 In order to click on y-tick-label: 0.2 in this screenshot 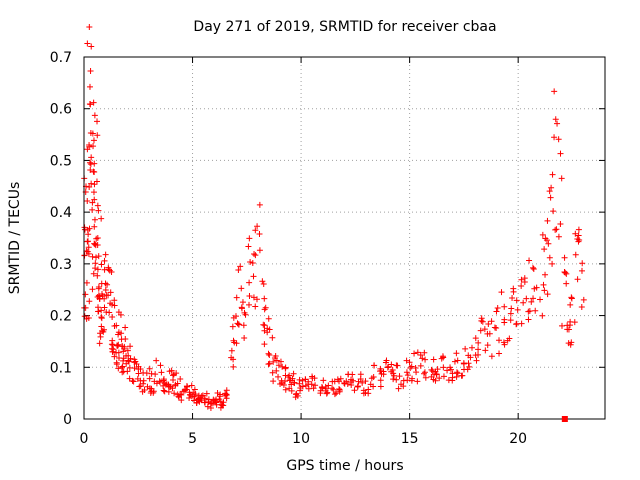, I will do `click(61, 317)`.